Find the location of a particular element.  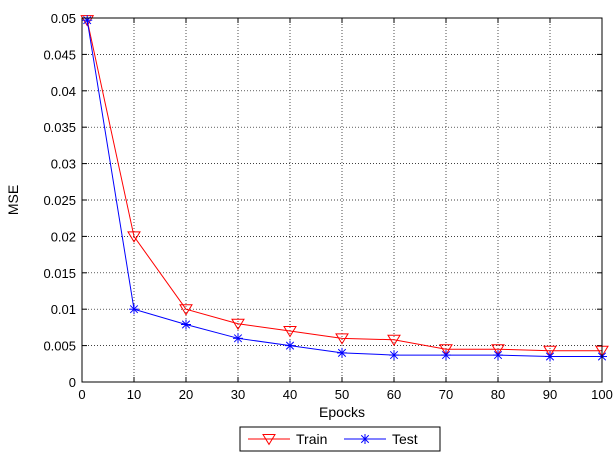

x-tick-label: 90 is located at coordinates (550, 394).